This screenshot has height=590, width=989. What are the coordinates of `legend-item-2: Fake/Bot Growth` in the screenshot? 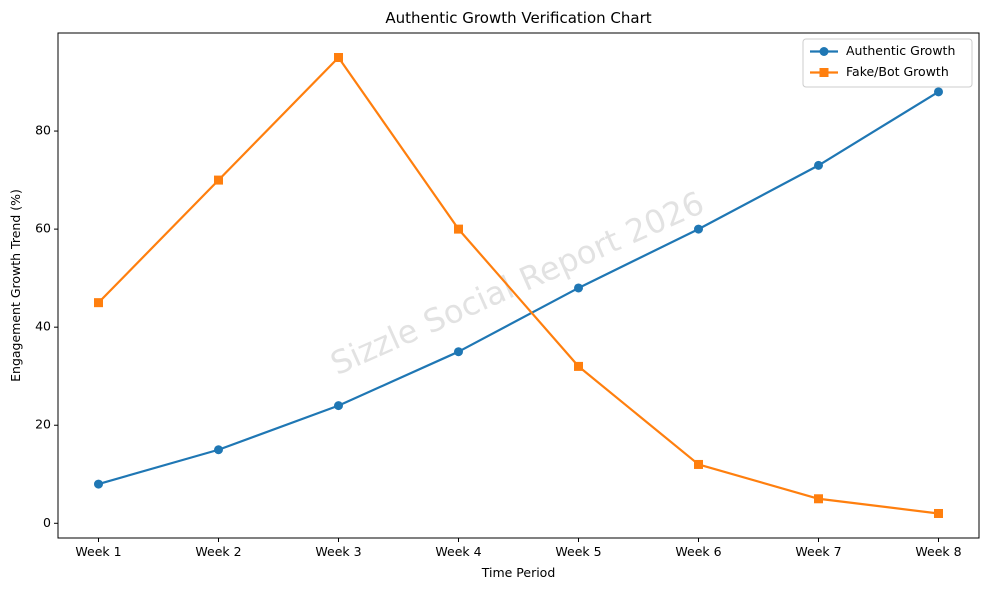 It's located at (879, 71).